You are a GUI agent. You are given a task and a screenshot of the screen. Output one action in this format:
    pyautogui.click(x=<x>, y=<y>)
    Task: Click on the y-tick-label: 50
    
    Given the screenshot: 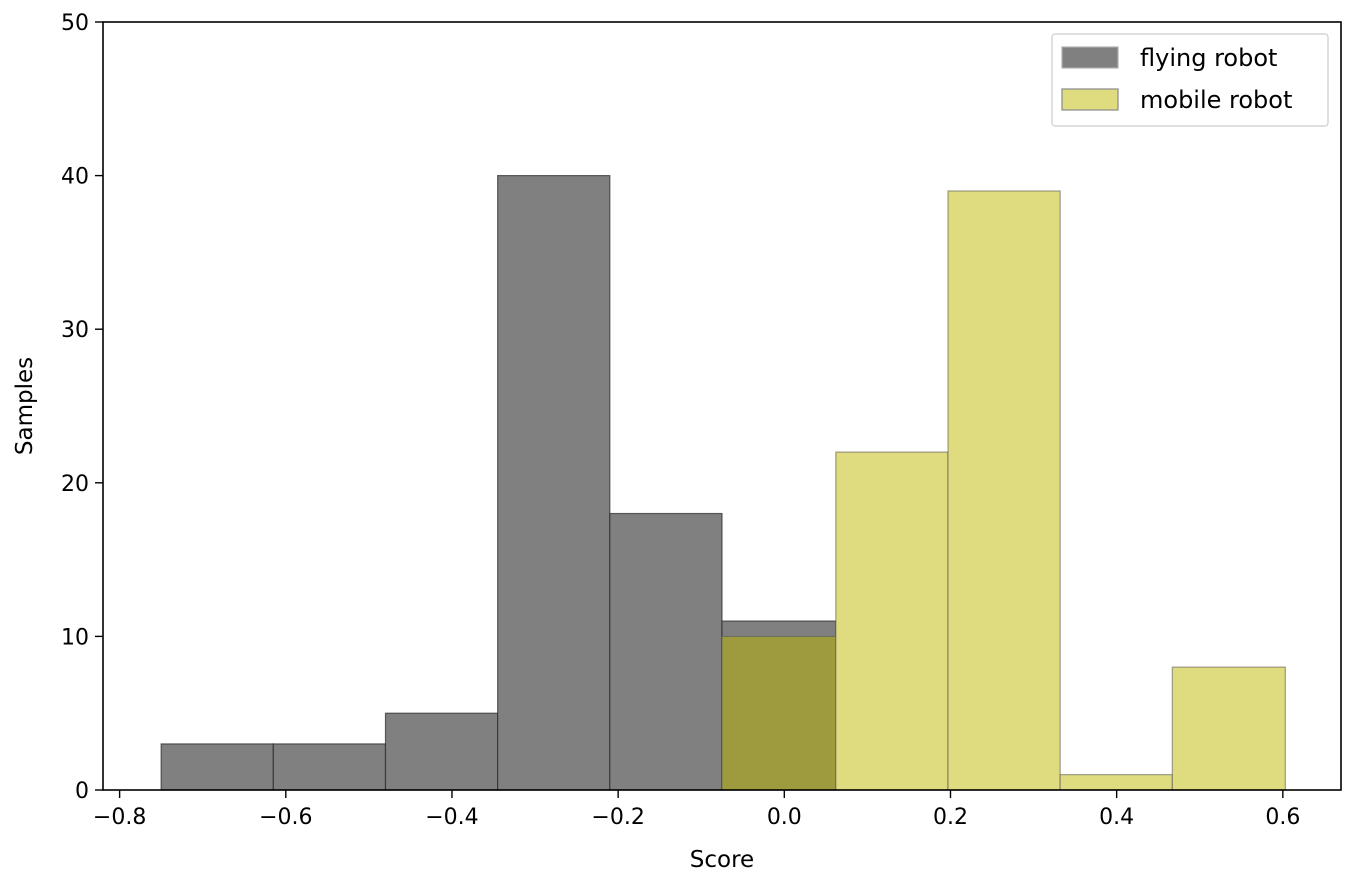 What is the action you would take?
    pyautogui.click(x=75, y=23)
    